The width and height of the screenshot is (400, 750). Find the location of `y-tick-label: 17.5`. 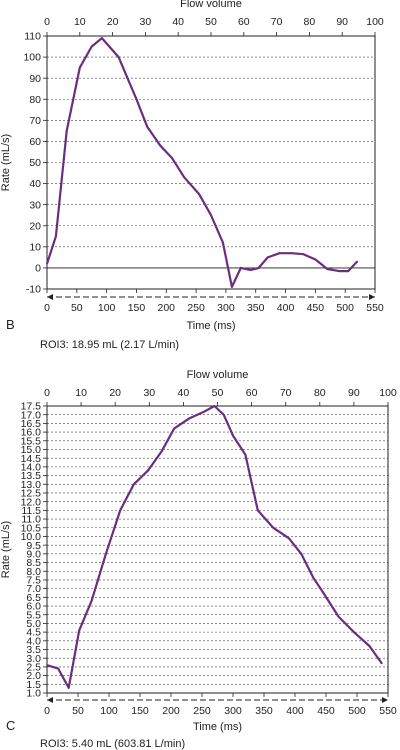

y-tick-label: 17.5 is located at coordinates (31, 407).